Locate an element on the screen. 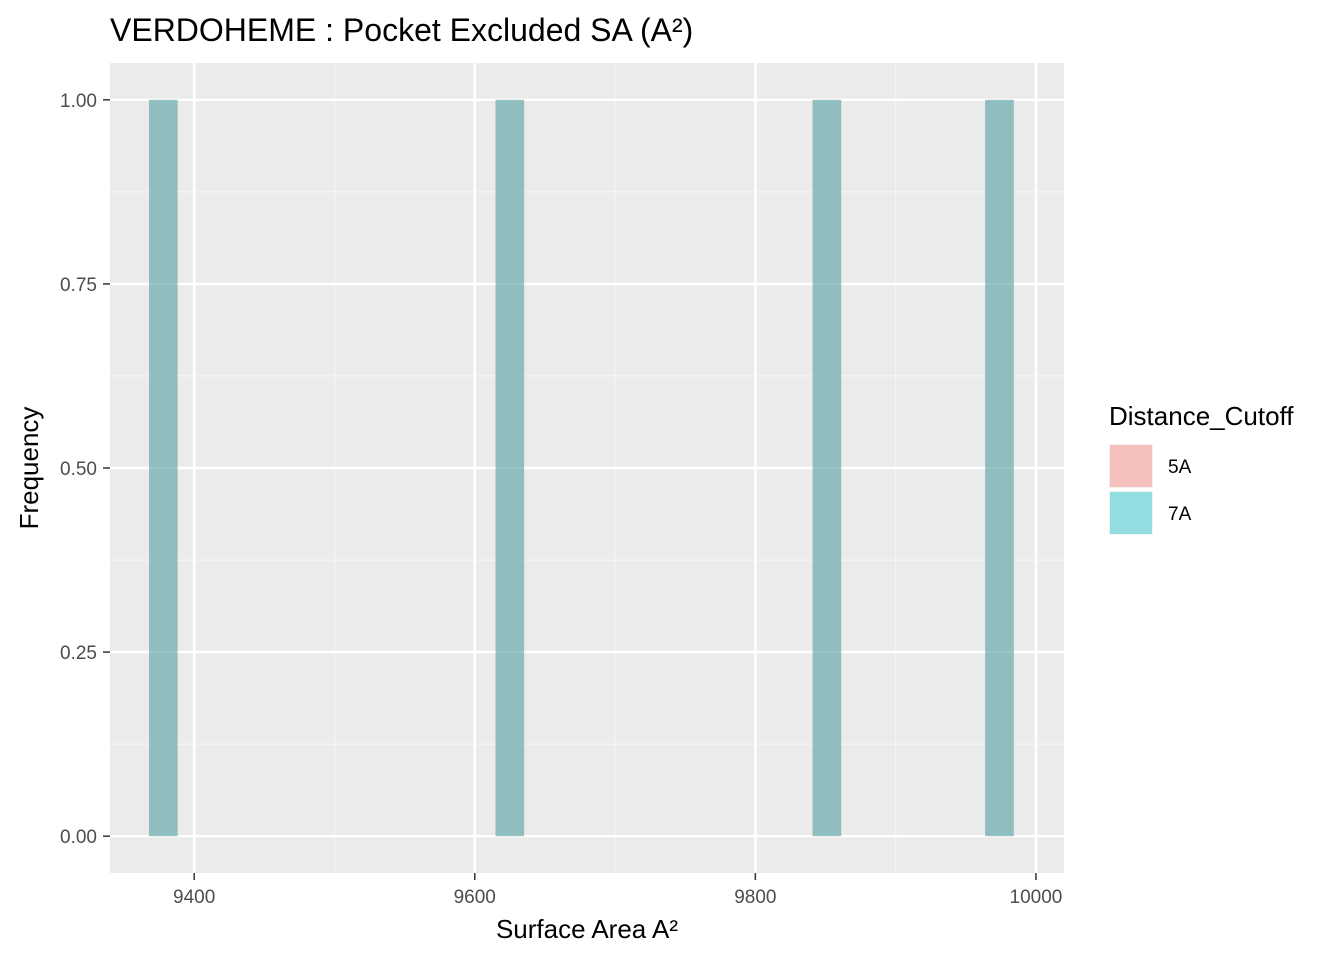  y-tick-label: 1.00 is located at coordinates (78, 101).